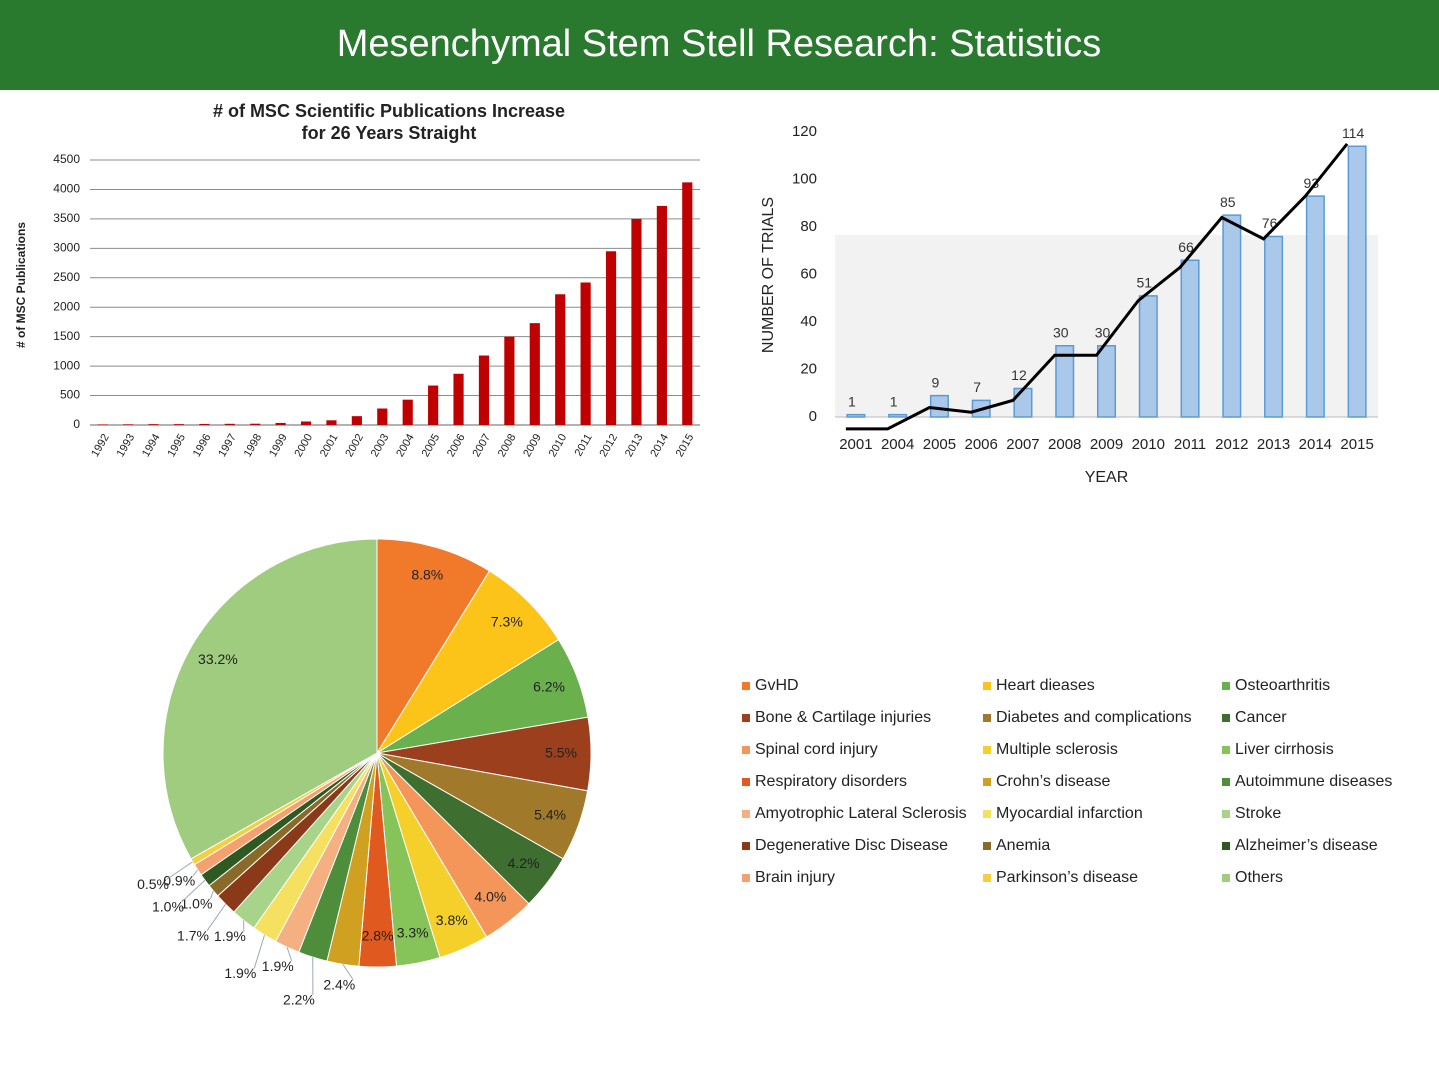 The width and height of the screenshot is (1439, 1077). Describe the element at coordinates (804, 131) in the screenshot. I see `y-tick-label: 120` at that location.